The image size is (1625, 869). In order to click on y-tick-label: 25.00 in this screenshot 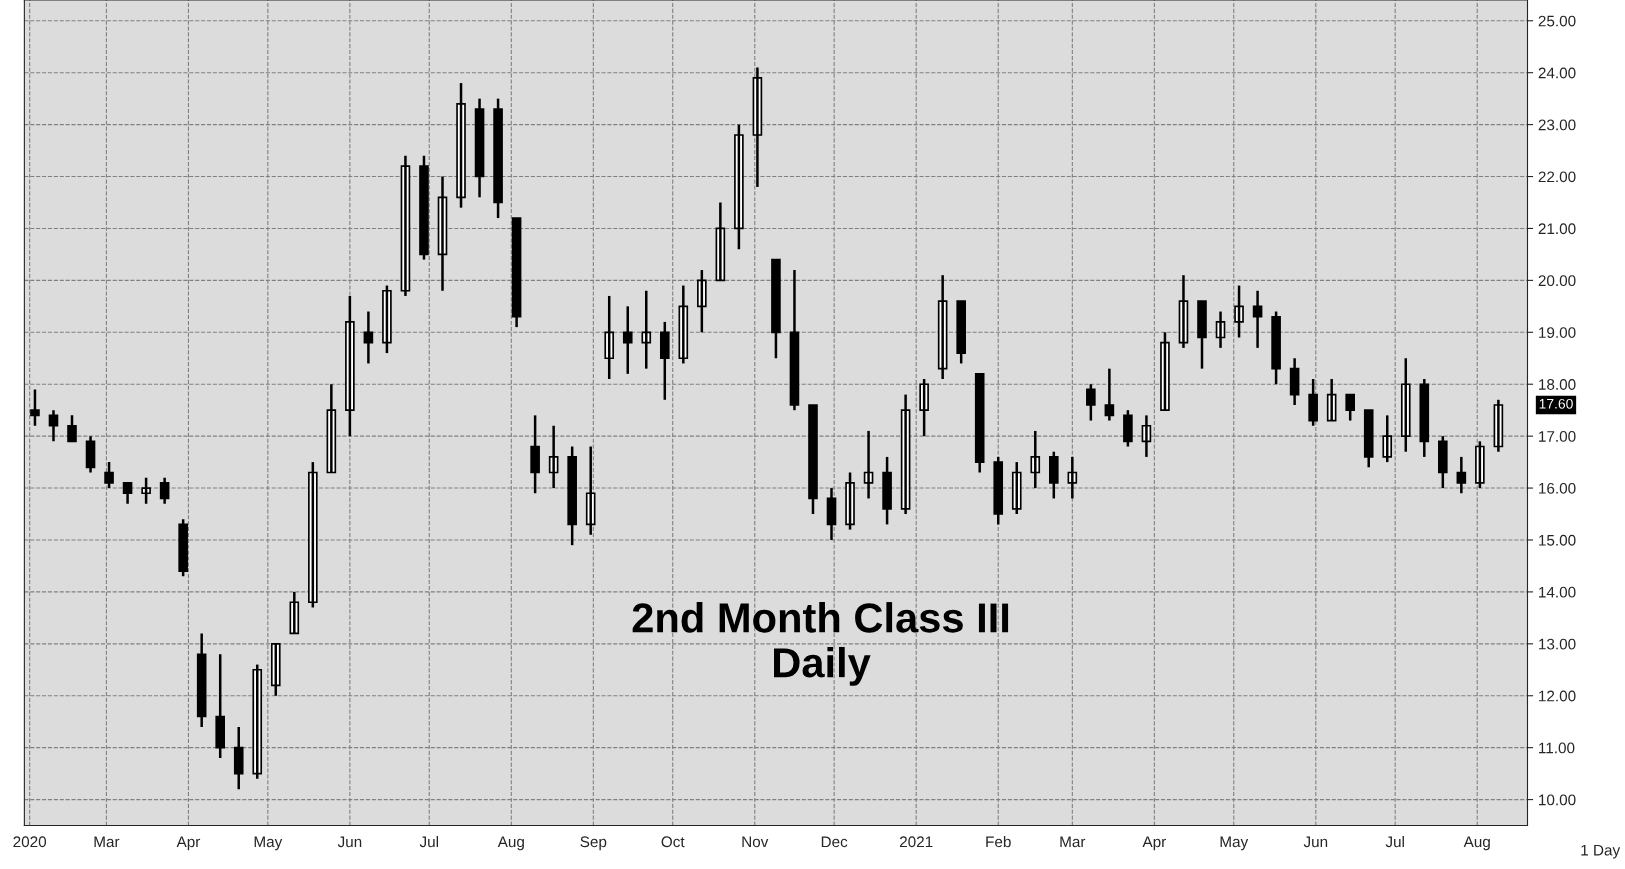, I will do `click(1557, 21)`.